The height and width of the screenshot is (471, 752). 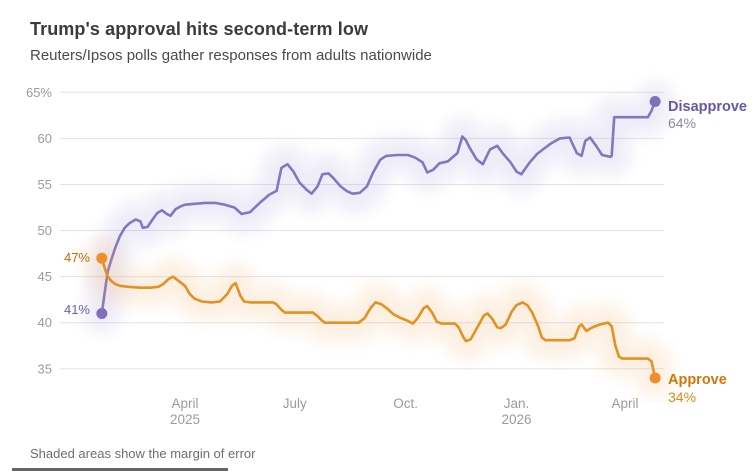 What do you see at coordinates (102, 313) in the screenshot?
I see `start-dot-disapprove` at bounding box center [102, 313].